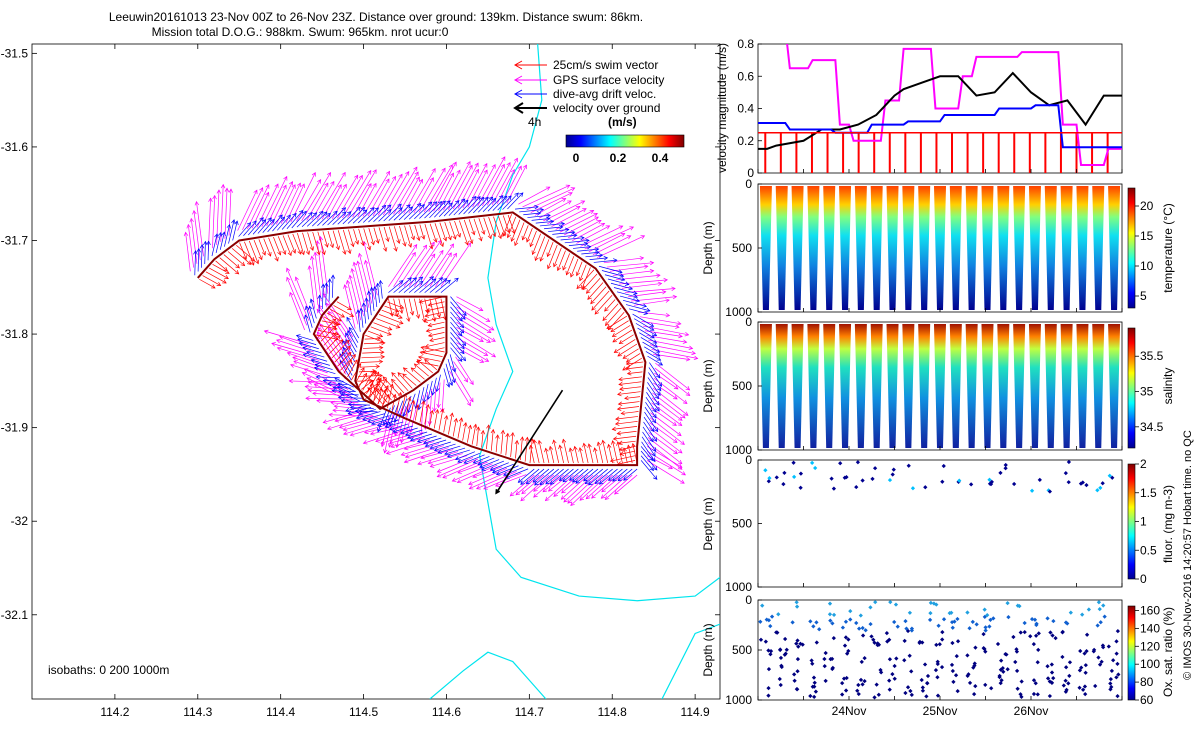  What do you see at coordinates (15, 615) in the screenshot?
I see `map-ytick-label: -32.1` at bounding box center [15, 615].